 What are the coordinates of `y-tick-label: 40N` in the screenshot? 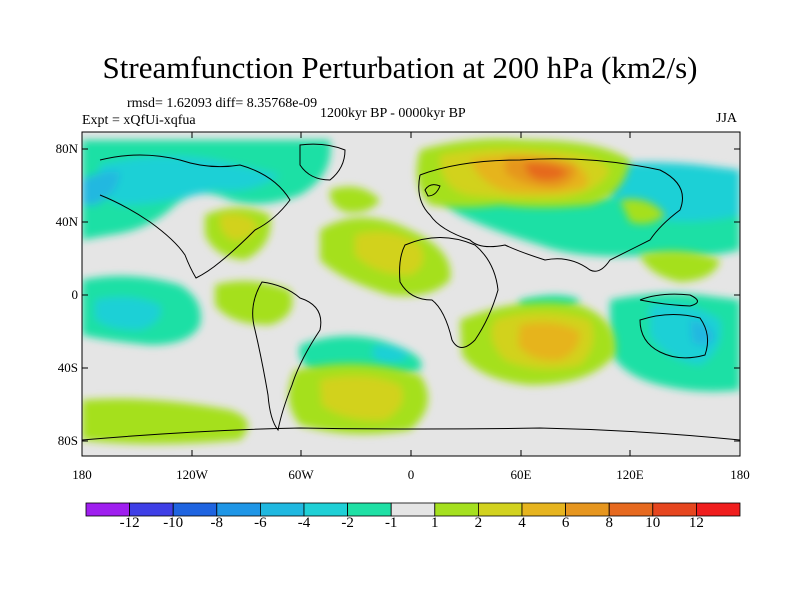 It's located at (66, 221).